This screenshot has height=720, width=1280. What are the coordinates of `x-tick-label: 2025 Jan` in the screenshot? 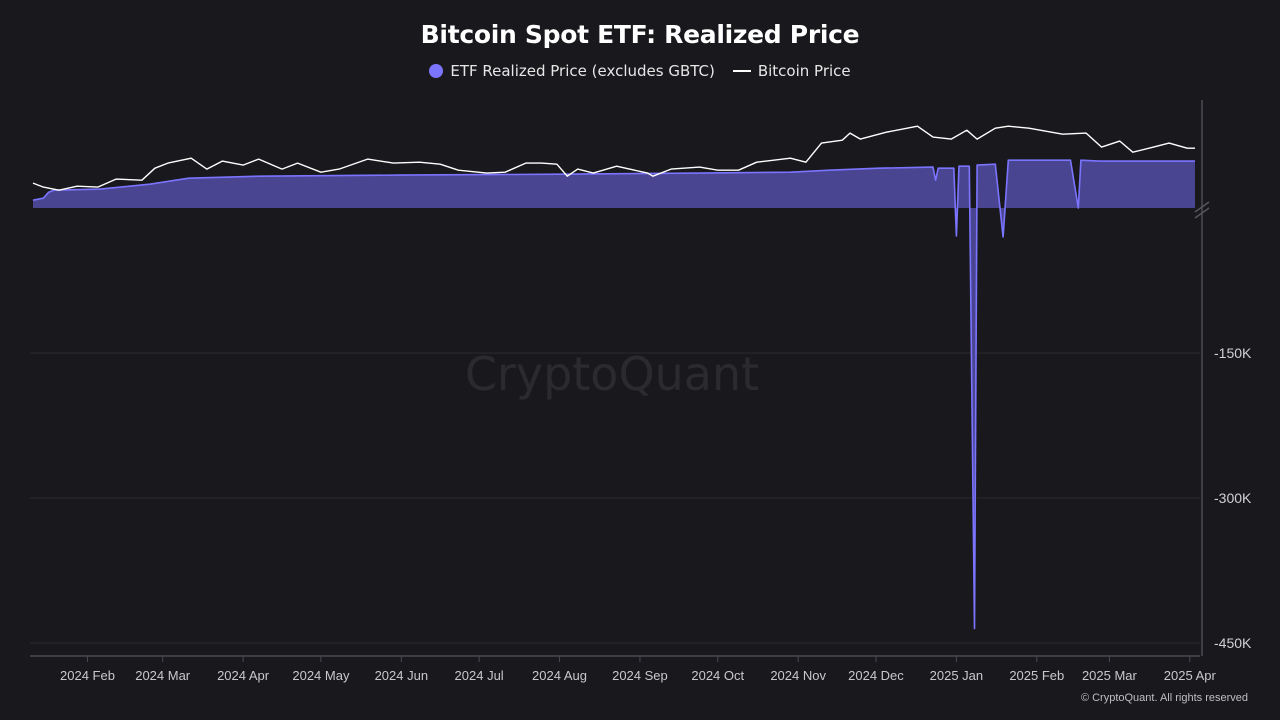 It's located at (957, 675).